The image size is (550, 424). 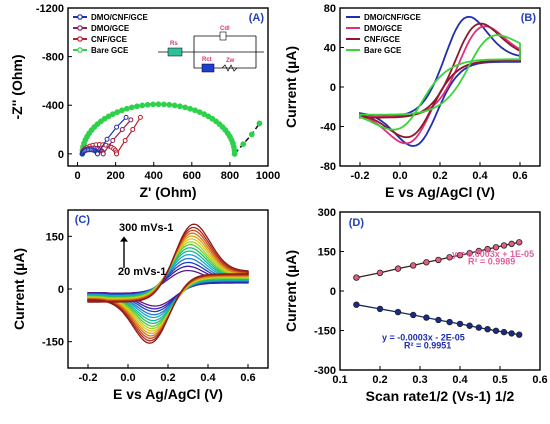 What do you see at coordinates (379, 380) in the screenshot?
I see `x-tick-label: 0.2` at bounding box center [379, 380].